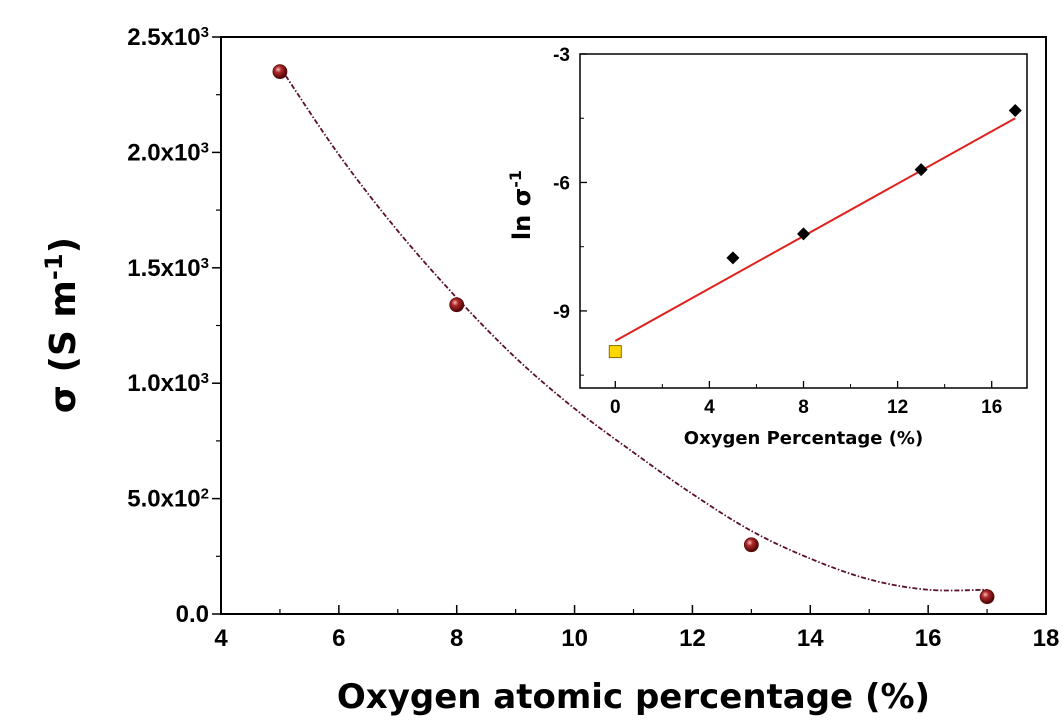 The width and height of the screenshot is (1064, 722). What do you see at coordinates (897, 407) in the screenshot?
I see `inset-x-tick-label: 12` at bounding box center [897, 407].